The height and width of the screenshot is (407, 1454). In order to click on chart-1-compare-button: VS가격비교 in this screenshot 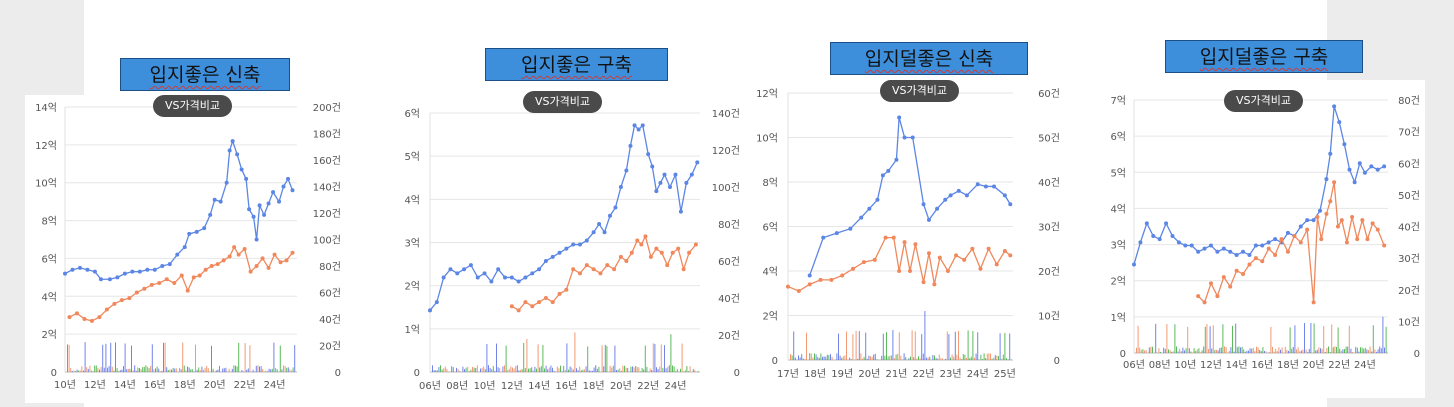, I will do `click(192, 106)`.